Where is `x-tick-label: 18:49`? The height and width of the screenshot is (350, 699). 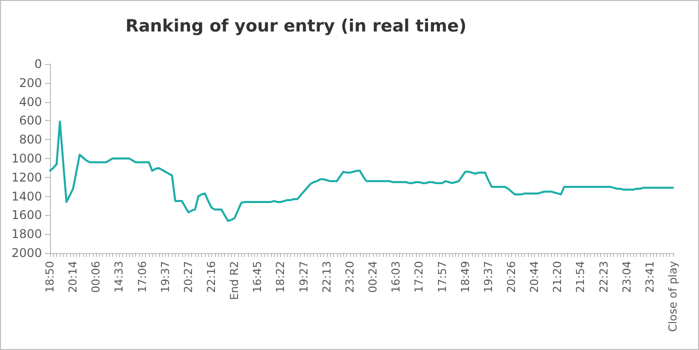 x-tick-label: 18:49 is located at coordinates (465, 277).